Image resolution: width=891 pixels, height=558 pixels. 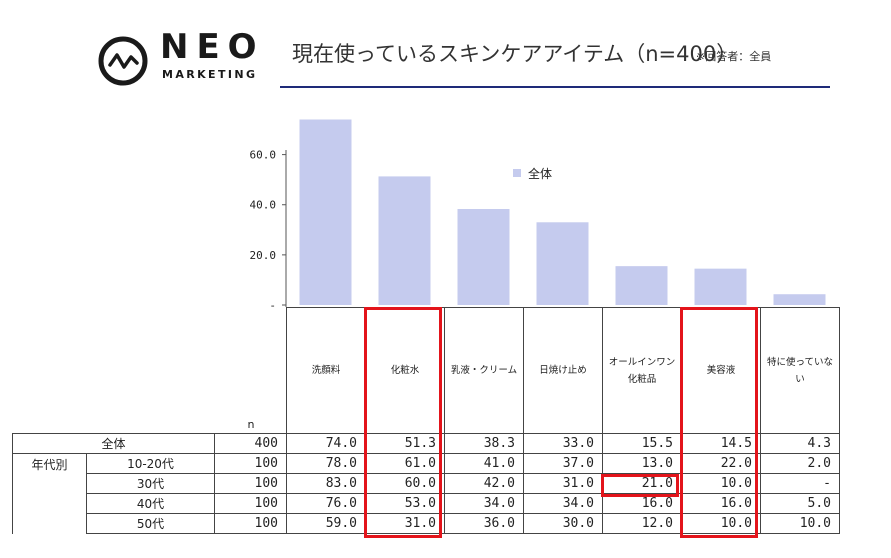 I want to click on y-tick-label: 40.0, so click(x=263, y=205).